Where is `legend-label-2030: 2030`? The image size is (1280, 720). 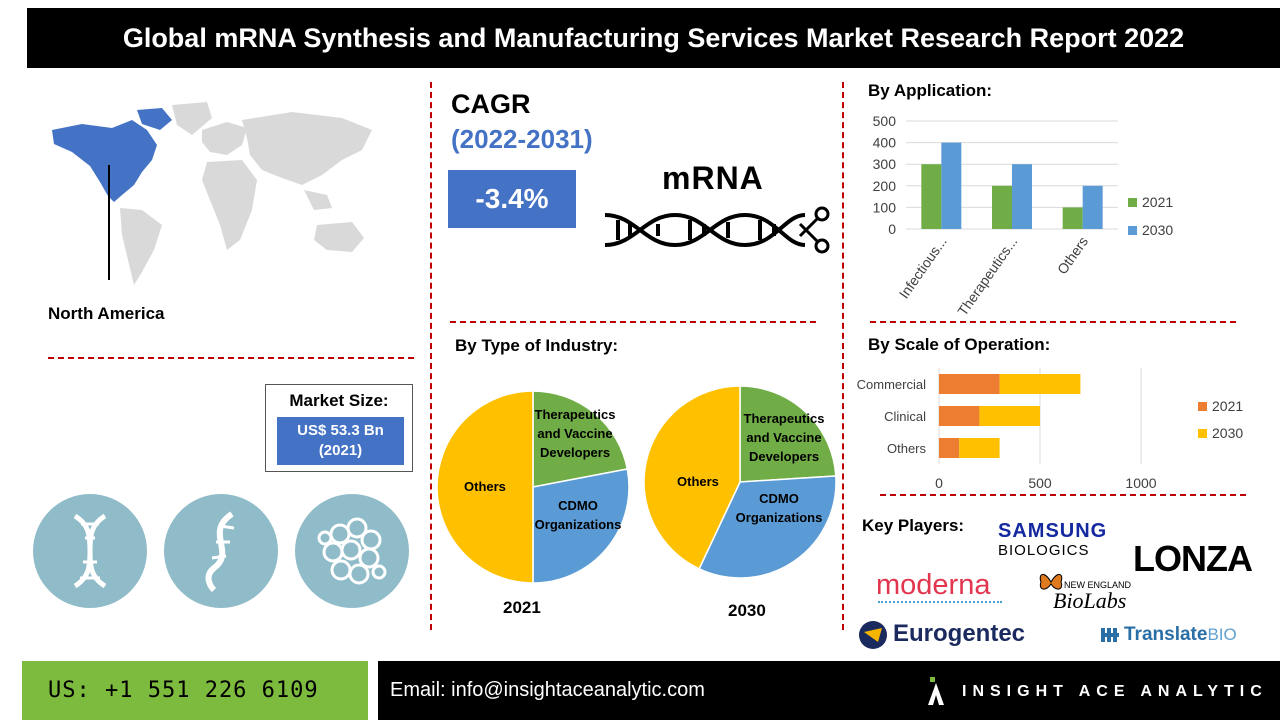
legend-label-2030: 2030 is located at coordinates (1227, 433).